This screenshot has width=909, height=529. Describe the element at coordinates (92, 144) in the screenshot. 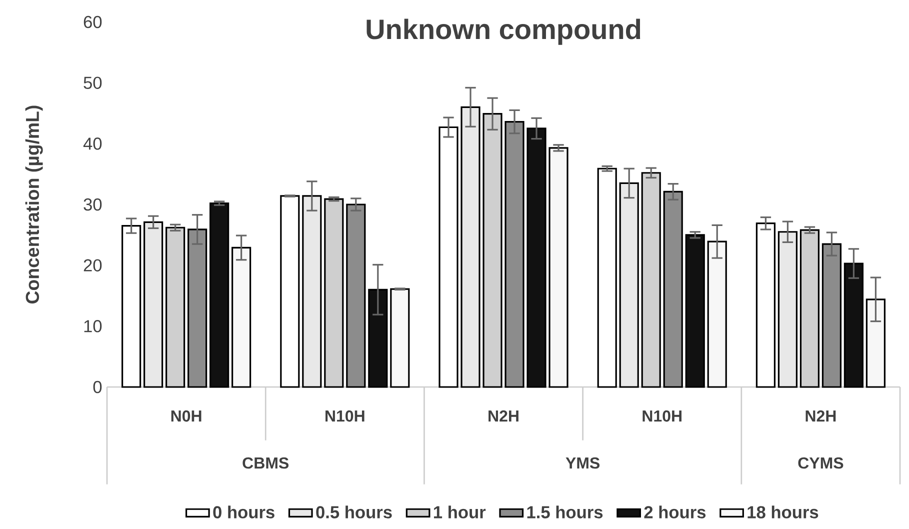

I see `y-tick-label: 40` at that location.